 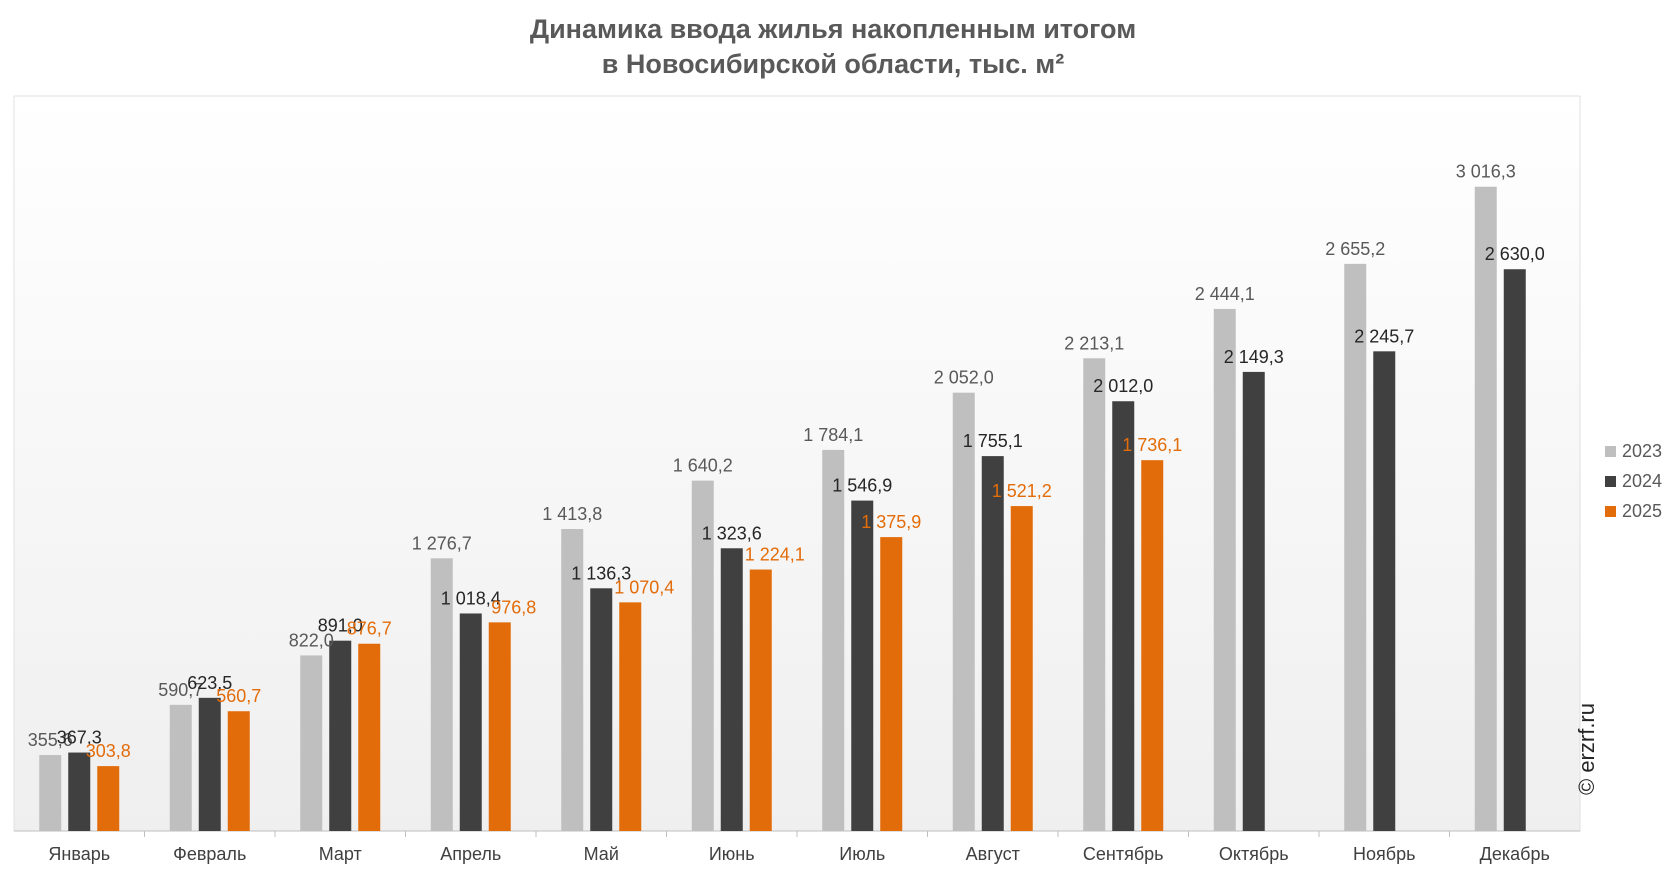 I want to click on data-label-2025: 1 736,1, so click(x=1152, y=445).